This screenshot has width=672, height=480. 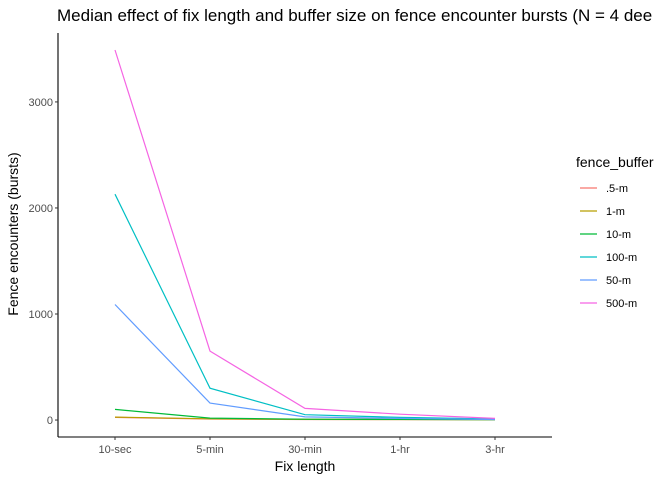 What do you see at coordinates (615, 162) in the screenshot?
I see `legend-title: fence_buffer` at bounding box center [615, 162].